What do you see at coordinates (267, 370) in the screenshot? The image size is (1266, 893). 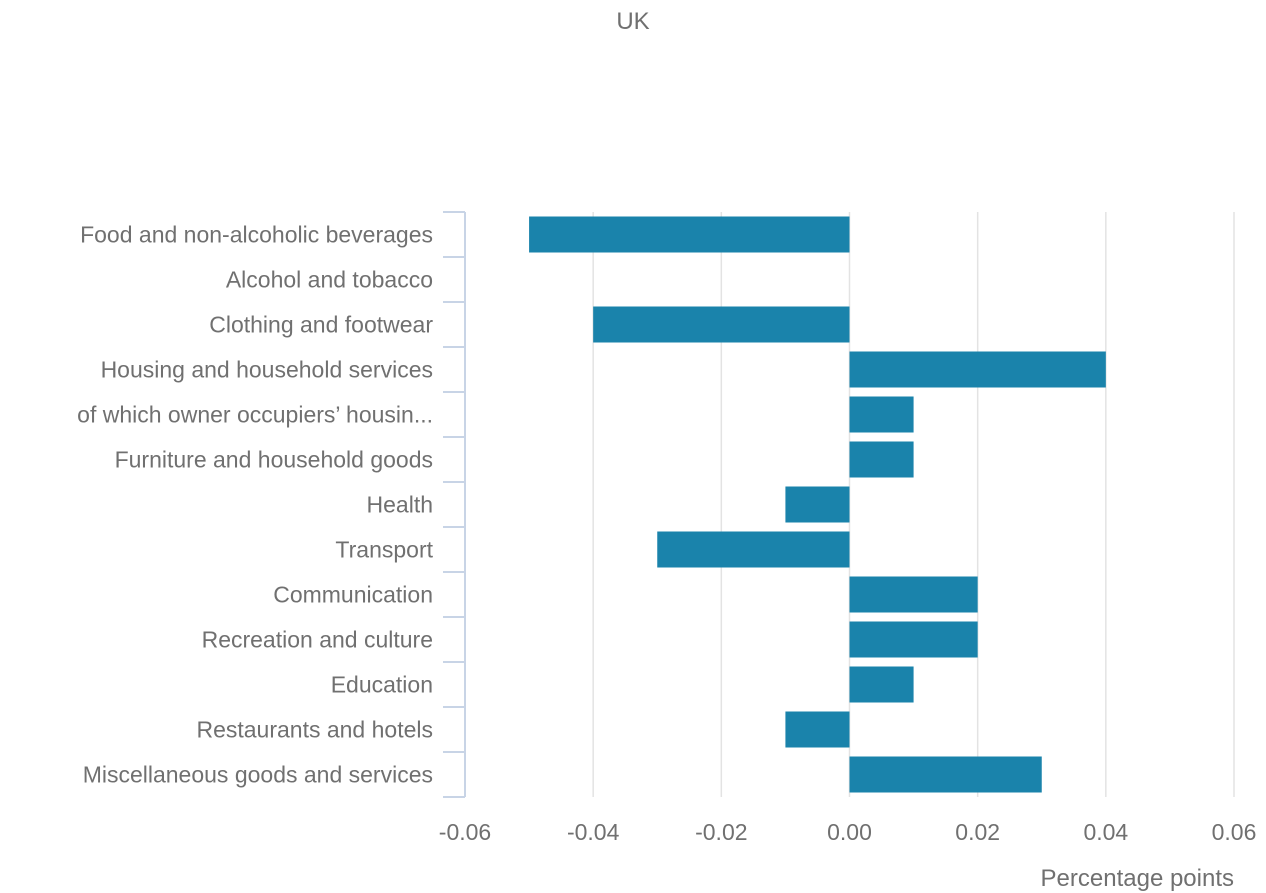 I see `category-label: Housing and household services` at bounding box center [267, 370].